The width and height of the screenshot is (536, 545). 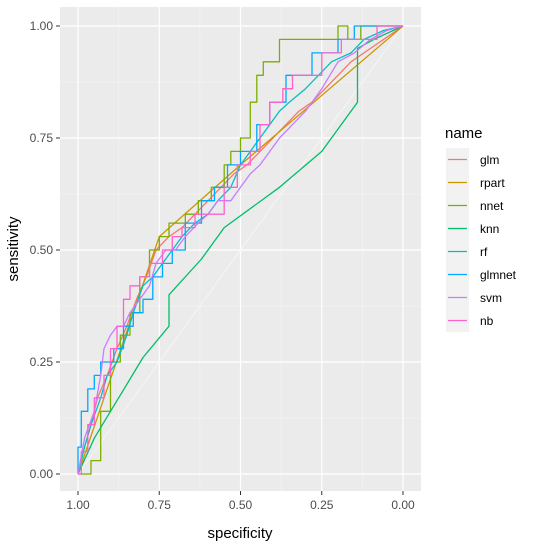 I want to click on y-axis-ticks: 0.00 0.25 0.50 0.75 1.00, so click(x=45, y=250).